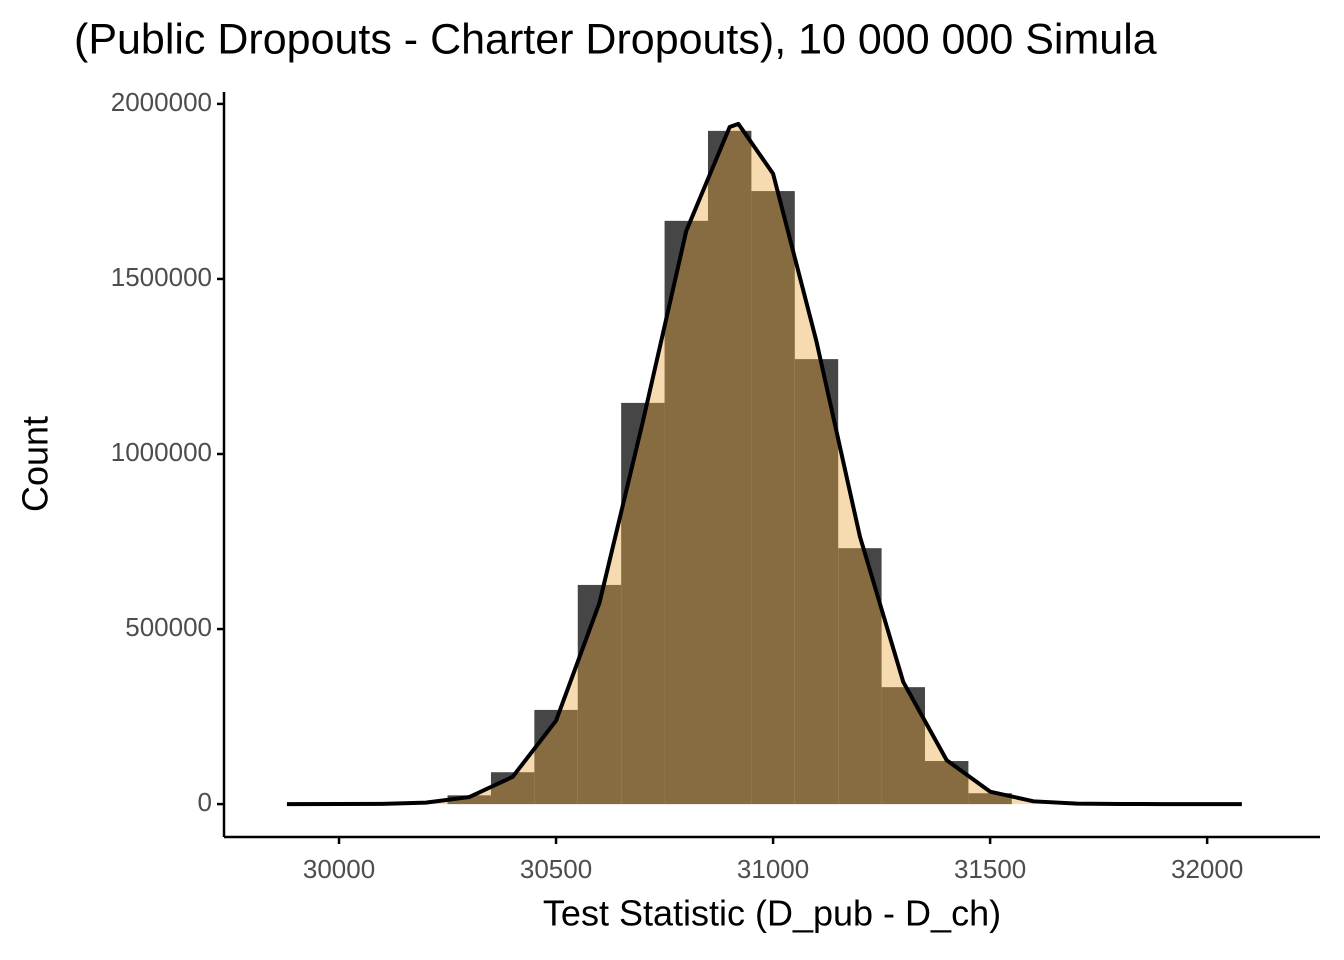 This screenshot has width=1344, height=960. I want to click on x-tick-label: 31000, so click(773, 869).